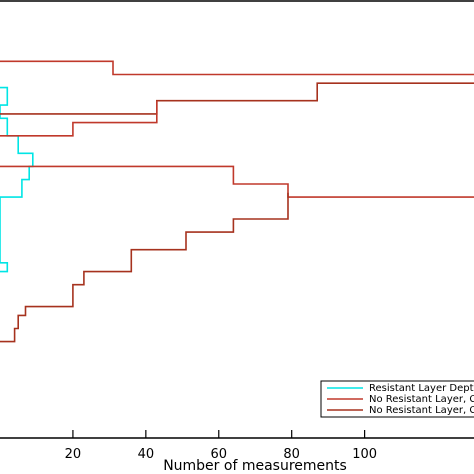  What do you see at coordinates (73, 454) in the screenshot?
I see `x-tick-label-0: 20` at bounding box center [73, 454].